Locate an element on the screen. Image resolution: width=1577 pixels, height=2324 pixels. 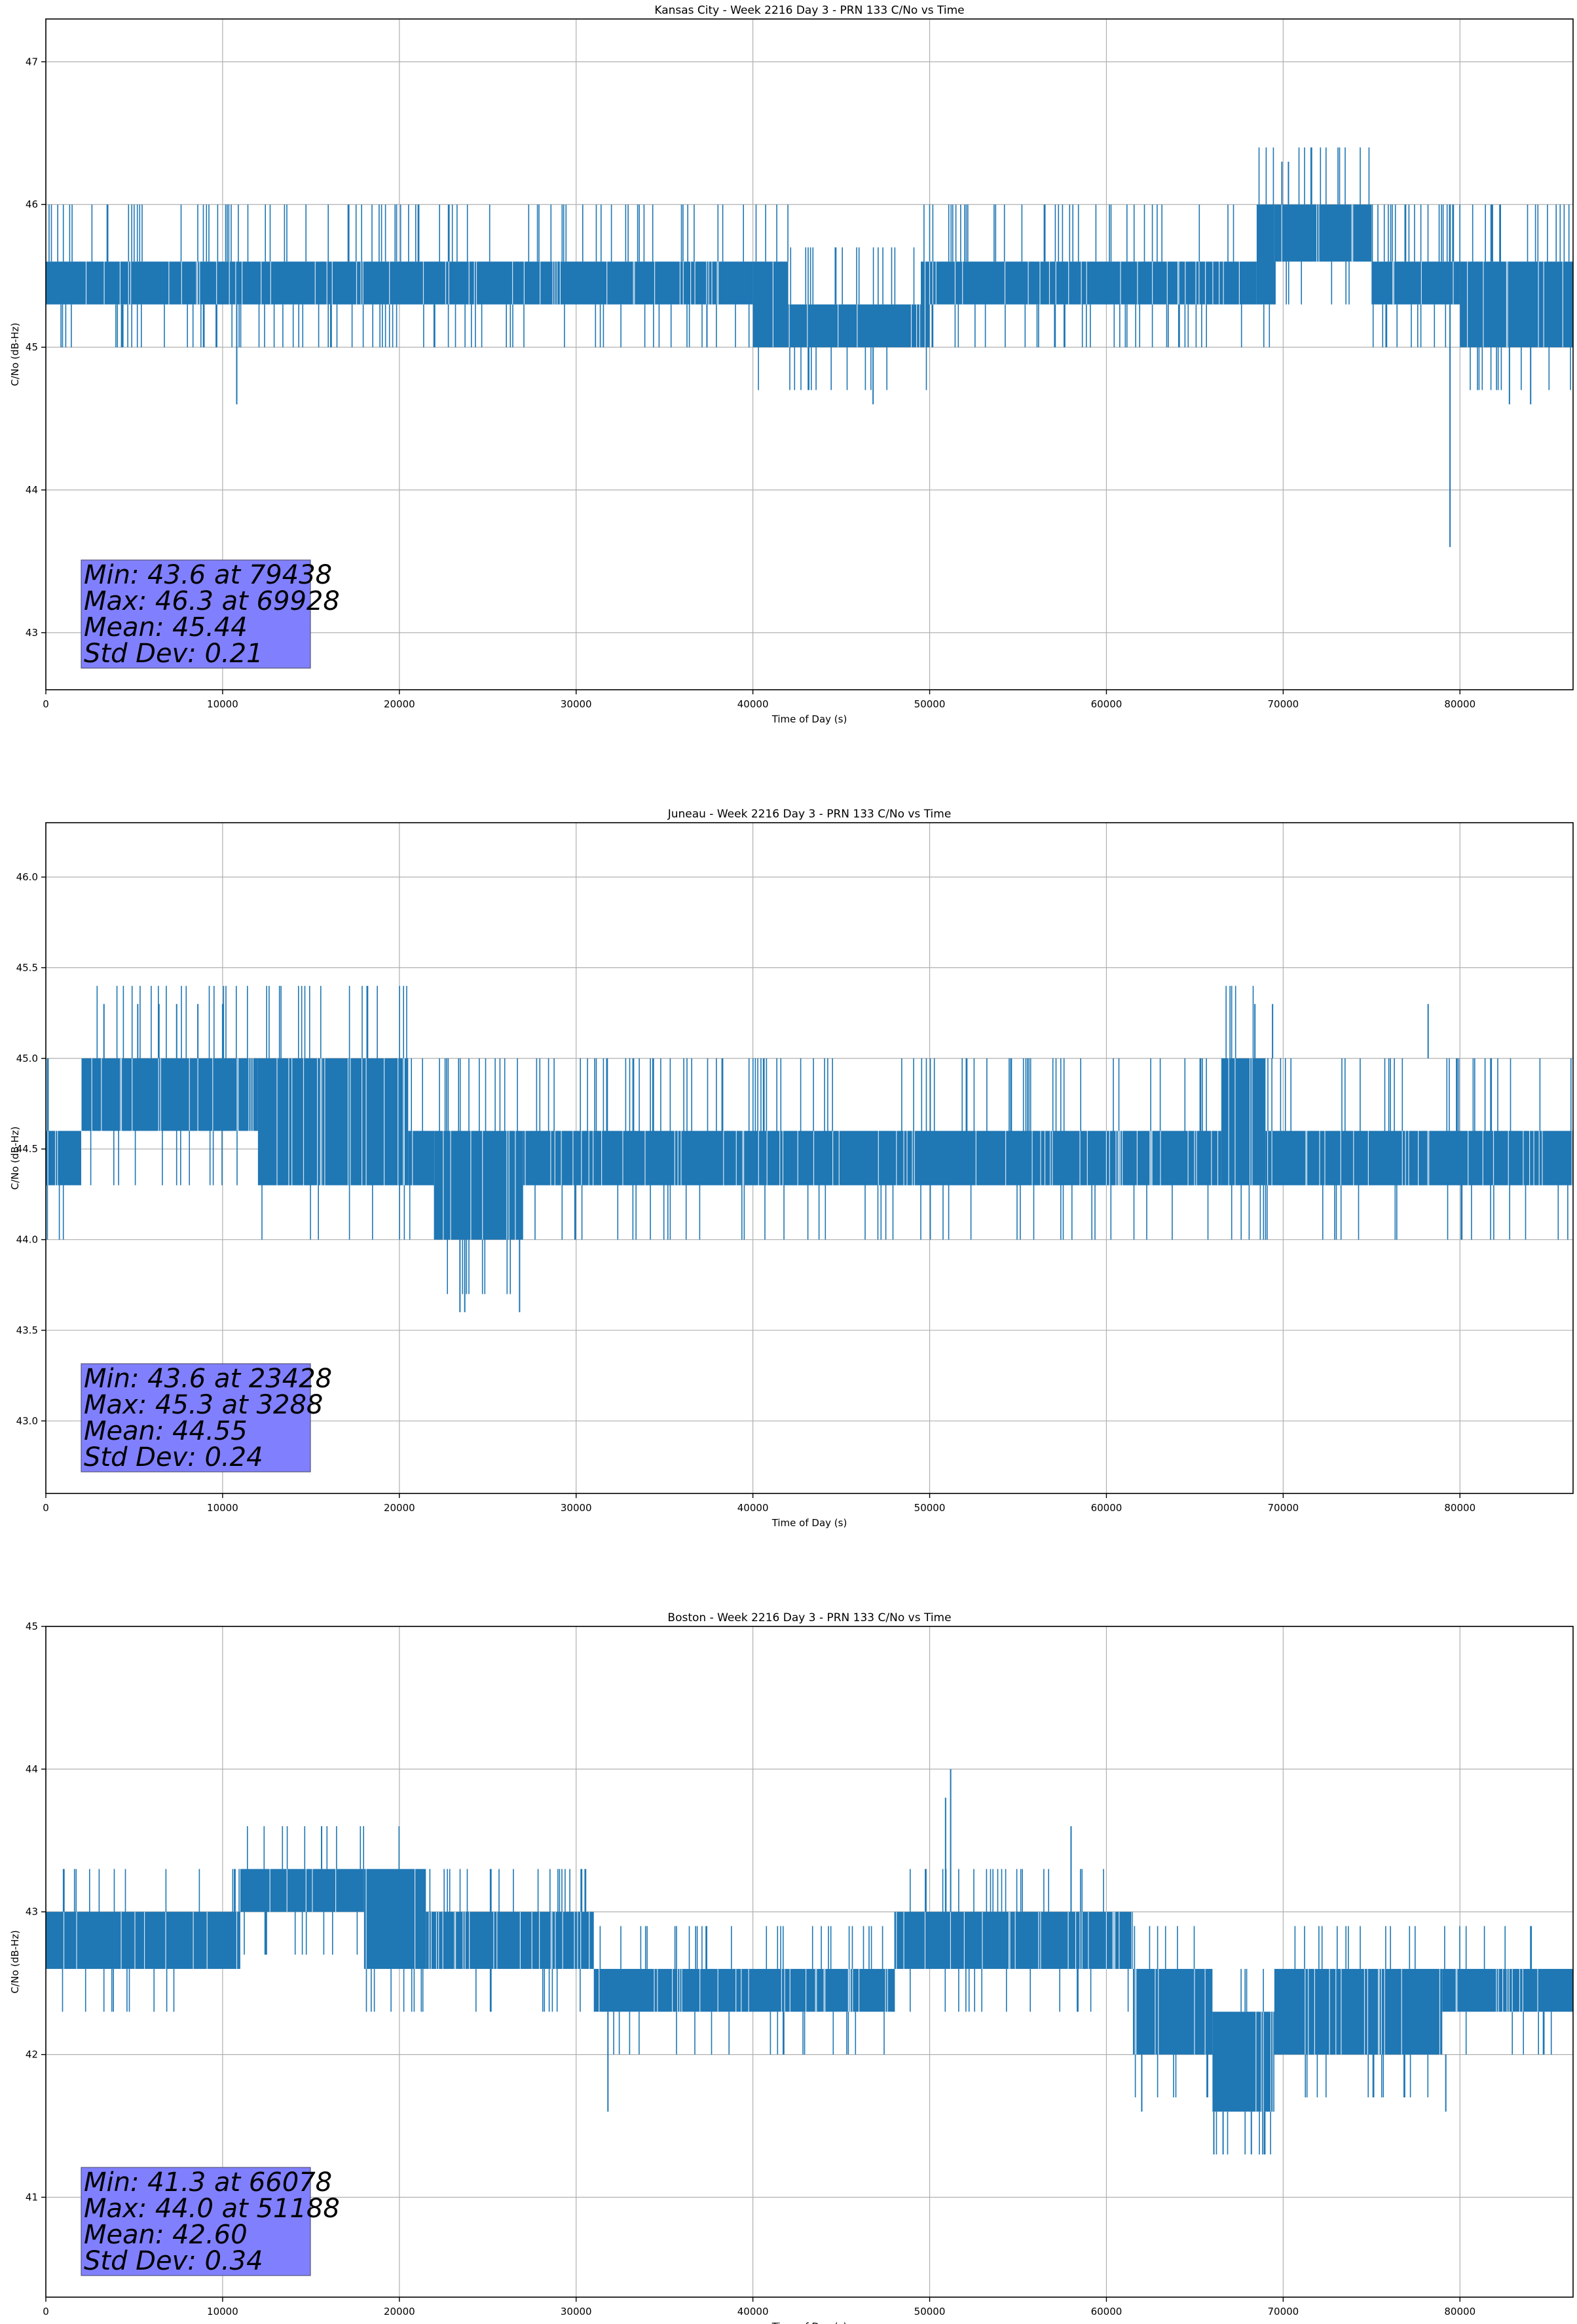
y-tick-label: 44 is located at coordinates (32, 1769).